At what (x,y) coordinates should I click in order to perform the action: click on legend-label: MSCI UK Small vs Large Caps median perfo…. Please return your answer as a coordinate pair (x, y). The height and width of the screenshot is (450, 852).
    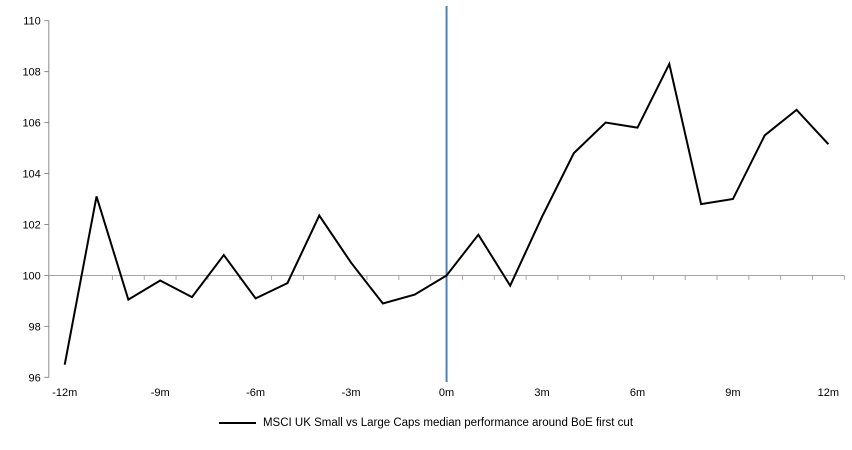
    Looking at the image, I should click on (448, 423).